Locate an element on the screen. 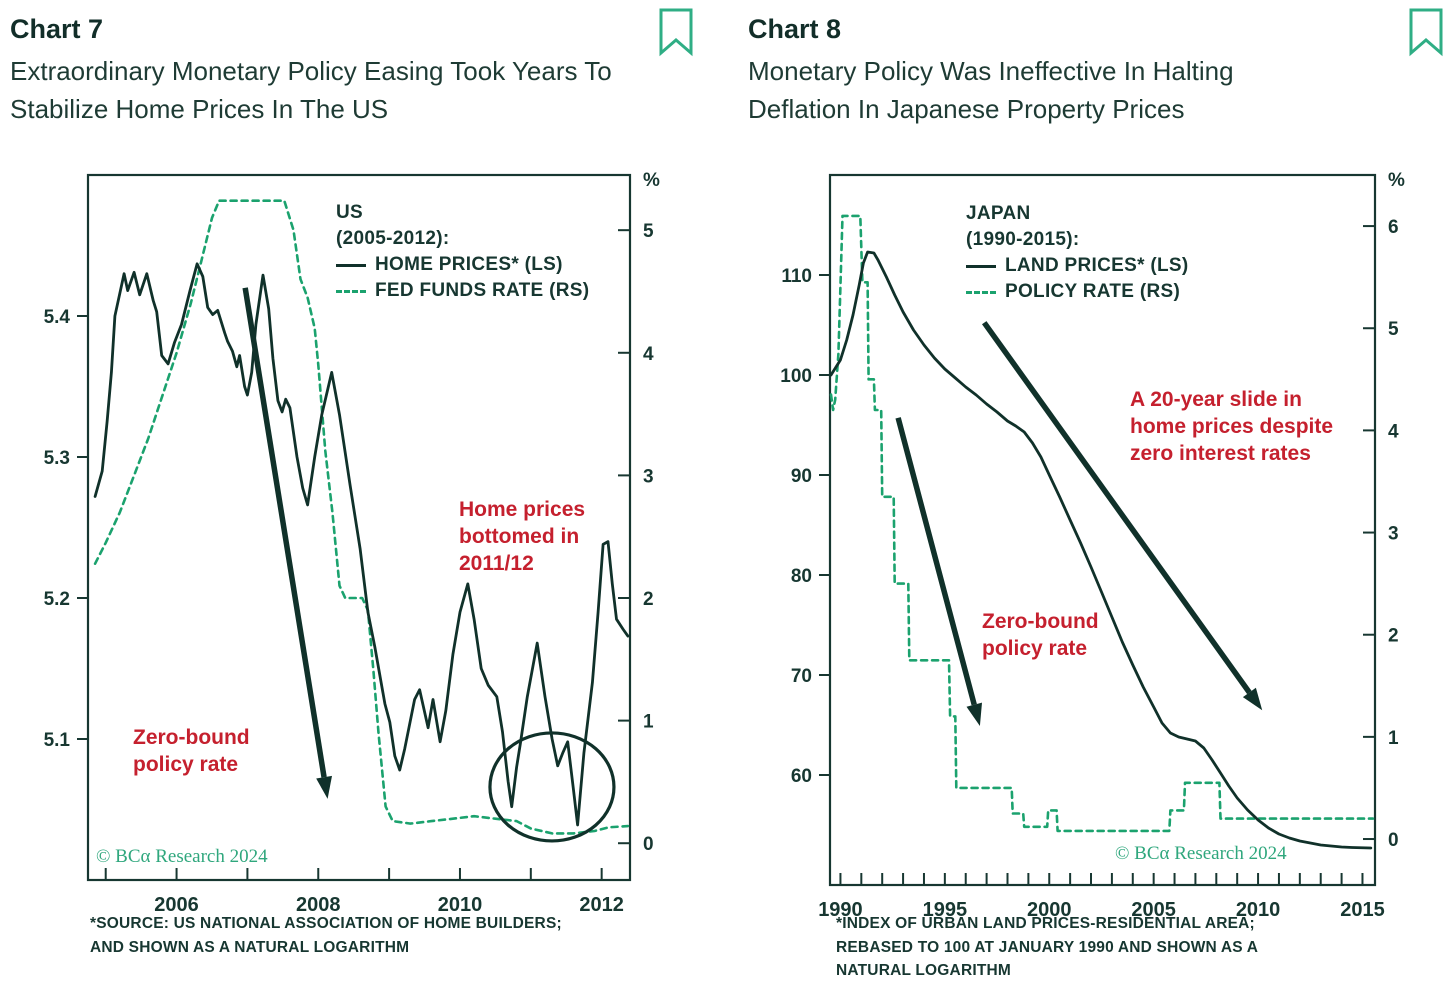 The image size is (1456, 991). chart7-label: Chart 7 is located at coordinates (57, 29).